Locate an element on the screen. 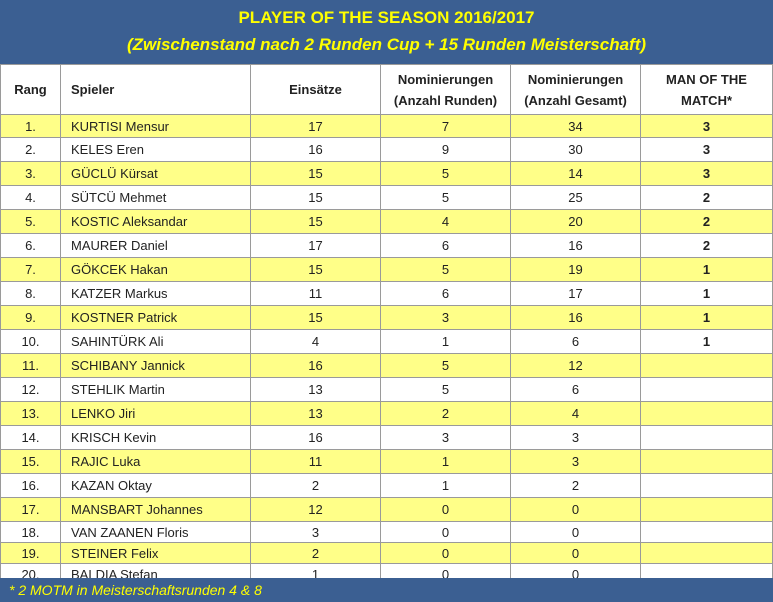  table-row: 12. STEHLIK Martin 13 5 6 is located at coordinates (386, 389).